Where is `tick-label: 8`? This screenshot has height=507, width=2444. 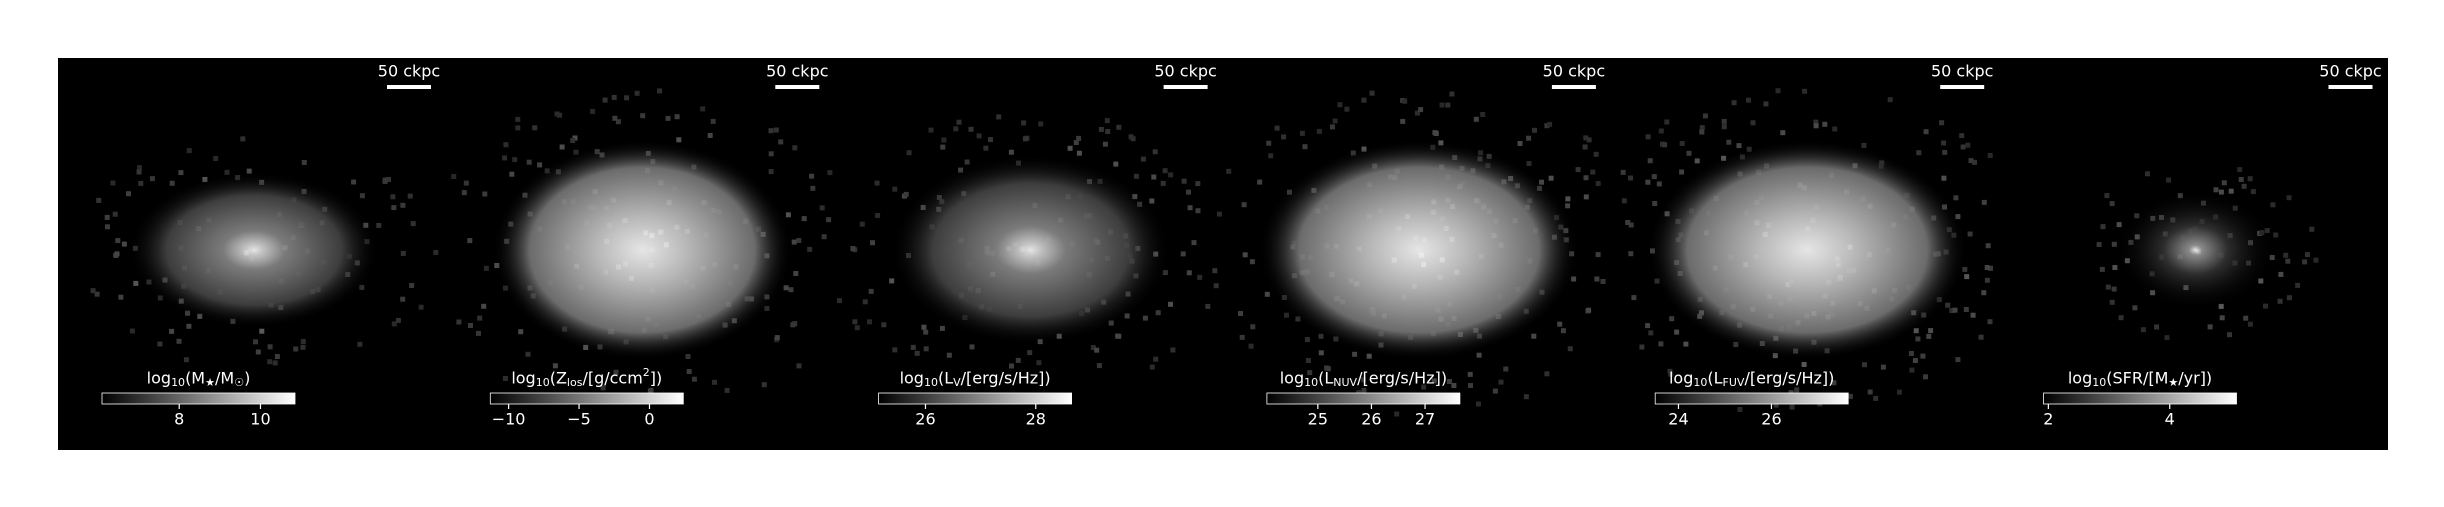
tick-label: 8 is located at coordinates (179, 419).